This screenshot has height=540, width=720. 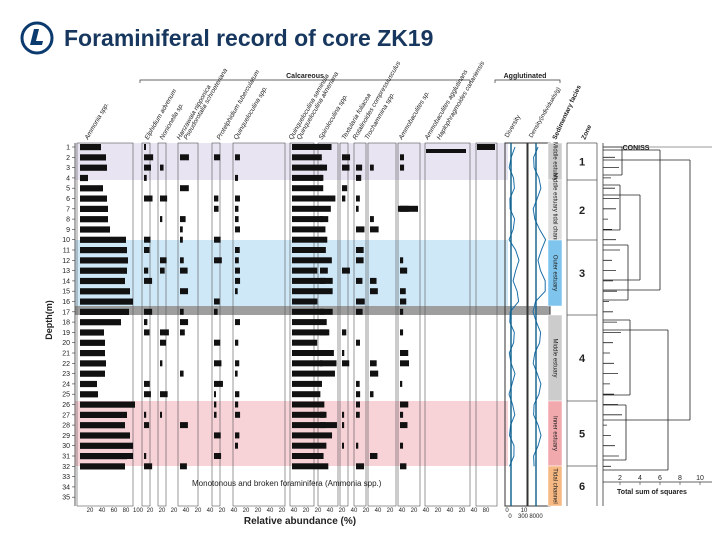 I want to click on taxon-label: Quinqueloculina akneriana, so click(x=318, y=106).